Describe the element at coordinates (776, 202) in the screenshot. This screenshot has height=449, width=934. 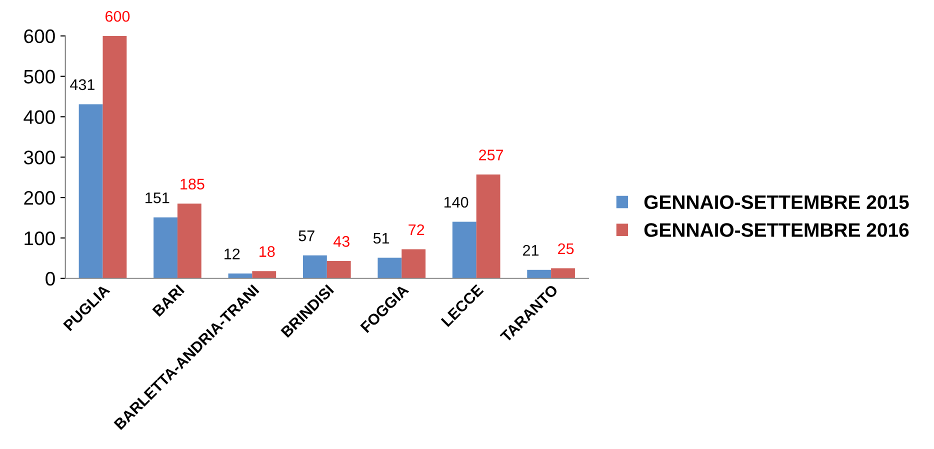
I see `legend-label: GENNAIO-SETTEMBRE 2015` at that location.